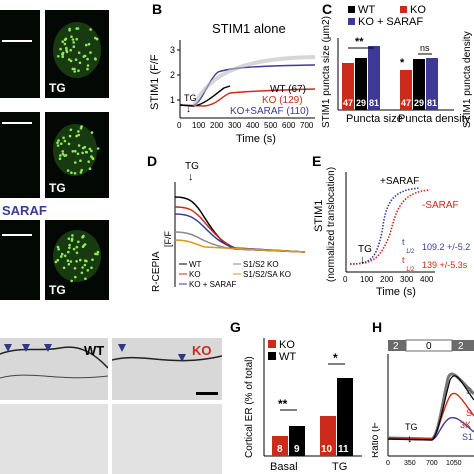 The height and width of the screenshot is (474, 474). What do you see at coordinates (240, 233) in the screenshot?
I see `d-trace-ko-saraf` at bounding box center [240, 233].